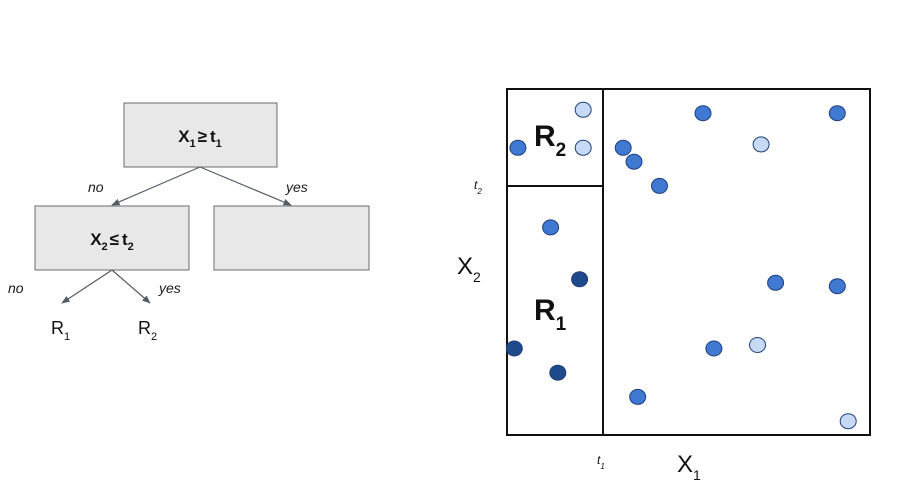 The height and width of the screenshot is (488, 916). Describe the element at coordinates (245, 186) in the screenshot. I see `edge-root-yes` at that location.